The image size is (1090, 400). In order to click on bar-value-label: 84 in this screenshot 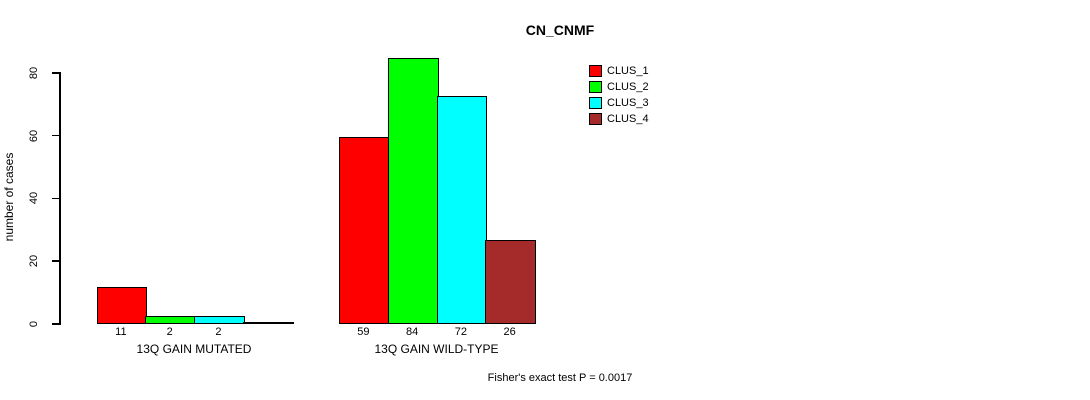, I will do `click(412, 332)`.